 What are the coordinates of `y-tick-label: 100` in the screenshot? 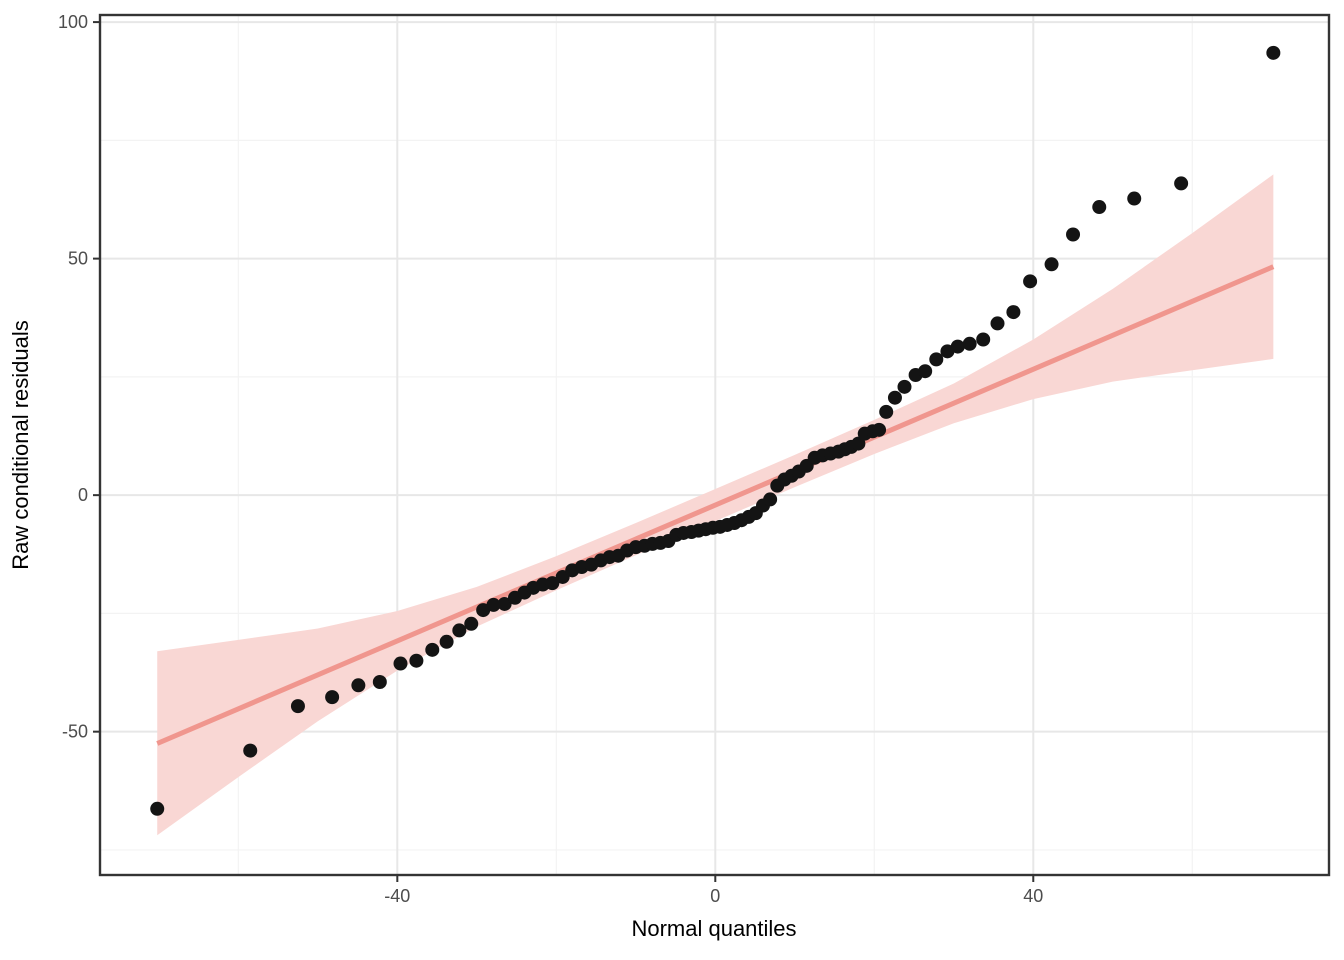 It's located at (73, 22).